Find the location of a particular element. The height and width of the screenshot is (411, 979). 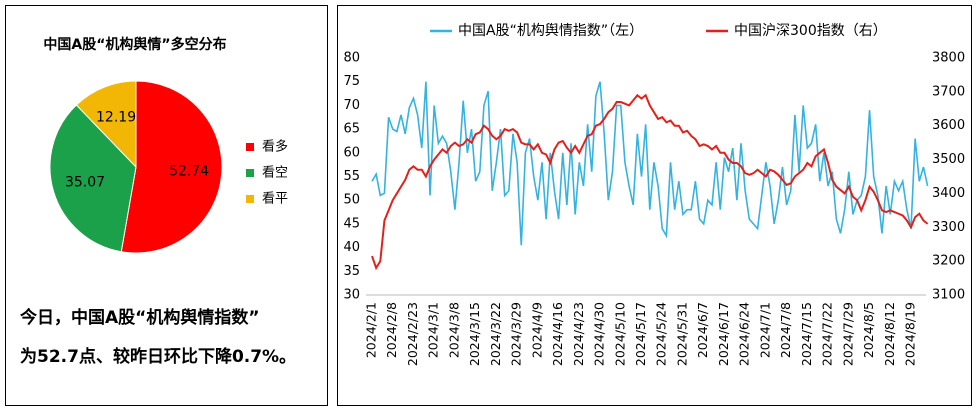

x-tick-label: 2024/7/1 is located at coordinates (764, 330).